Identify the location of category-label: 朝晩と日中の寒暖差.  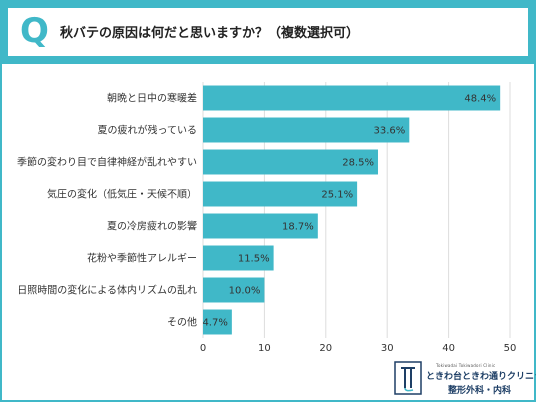
(152, 98).